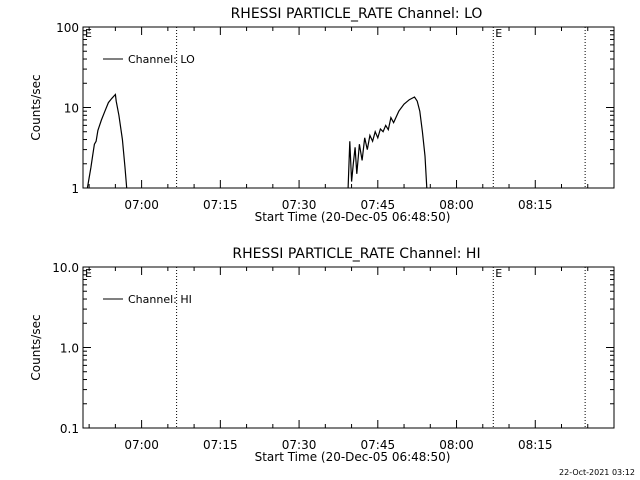 The image size is (640, 480). I want to click on y-tick-label: 0.1, so click(69, 429).